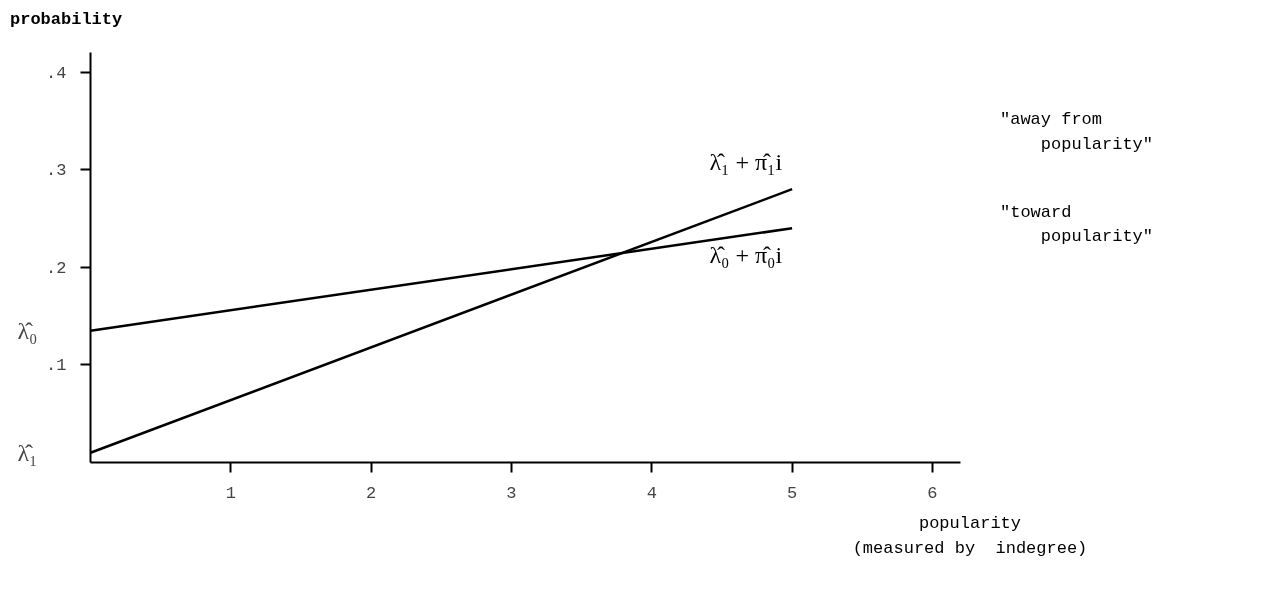 The height and width of the screenshot is (611, 1270). What do you see at coordinates (56, 73) in the screenshot?
I see `y-tick-label: .4` at bounding box center [56, 73].